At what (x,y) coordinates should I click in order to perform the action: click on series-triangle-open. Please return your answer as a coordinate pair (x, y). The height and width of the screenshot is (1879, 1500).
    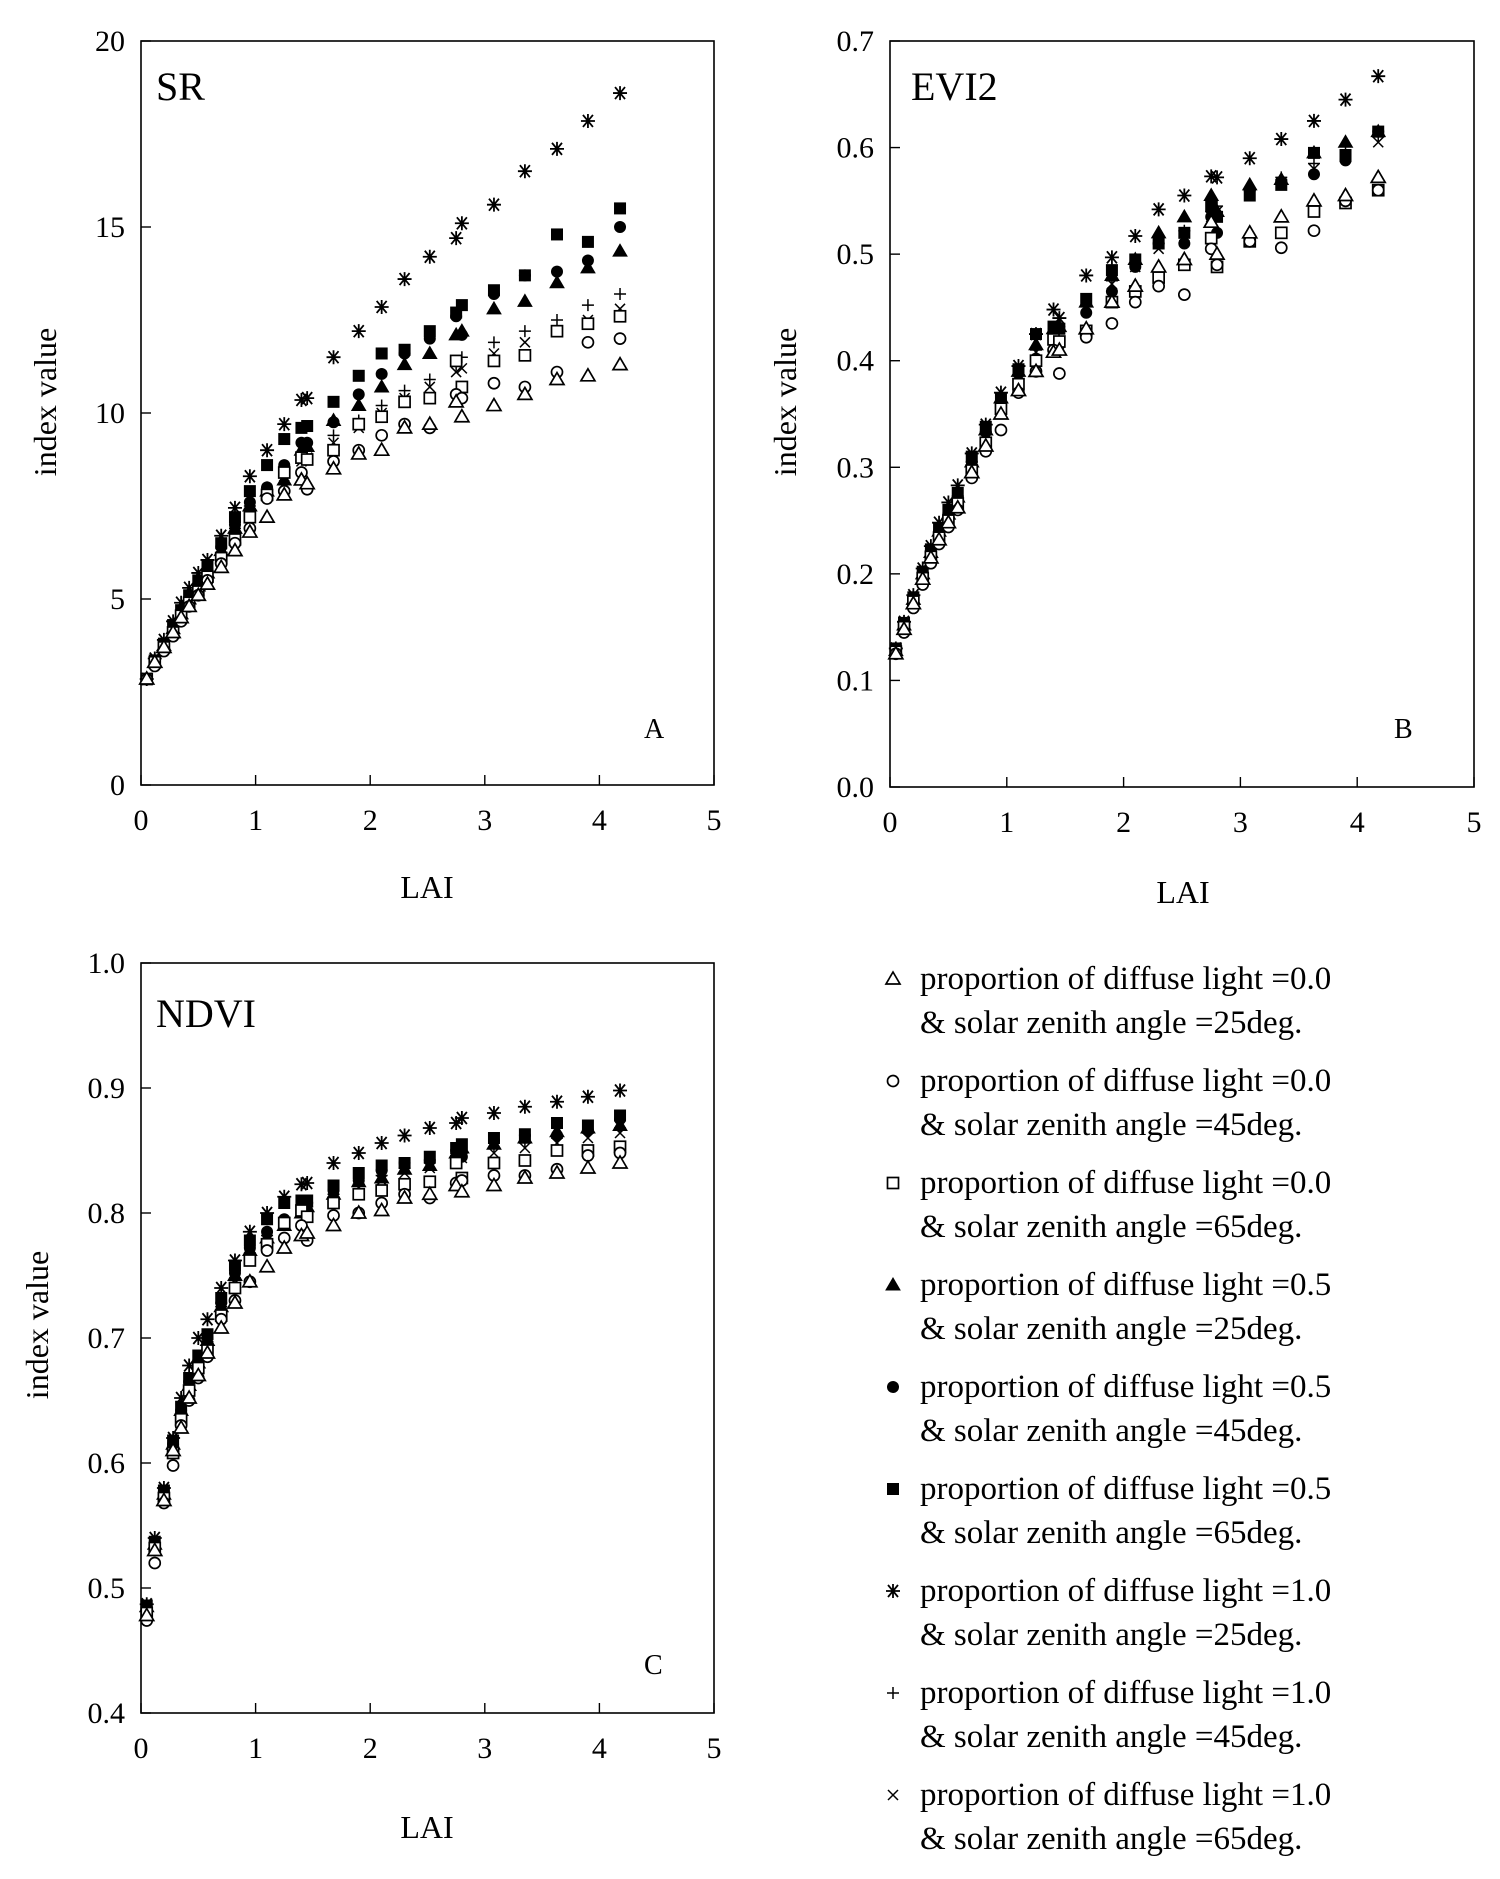
    Looking at the image, I should click on (1137, 414).